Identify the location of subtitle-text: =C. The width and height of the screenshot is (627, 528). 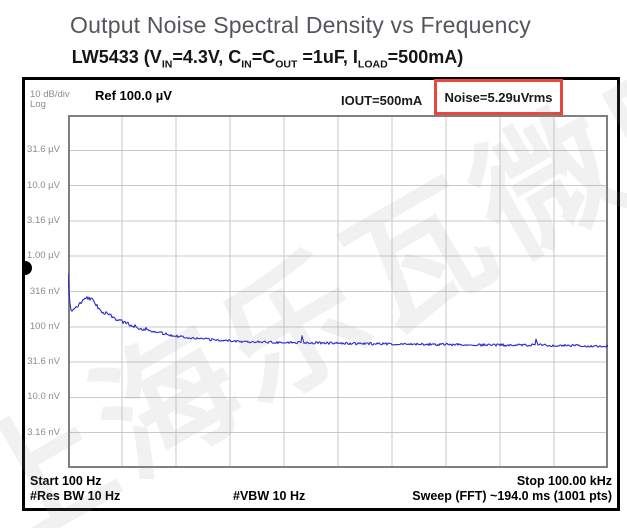
(263, 57).